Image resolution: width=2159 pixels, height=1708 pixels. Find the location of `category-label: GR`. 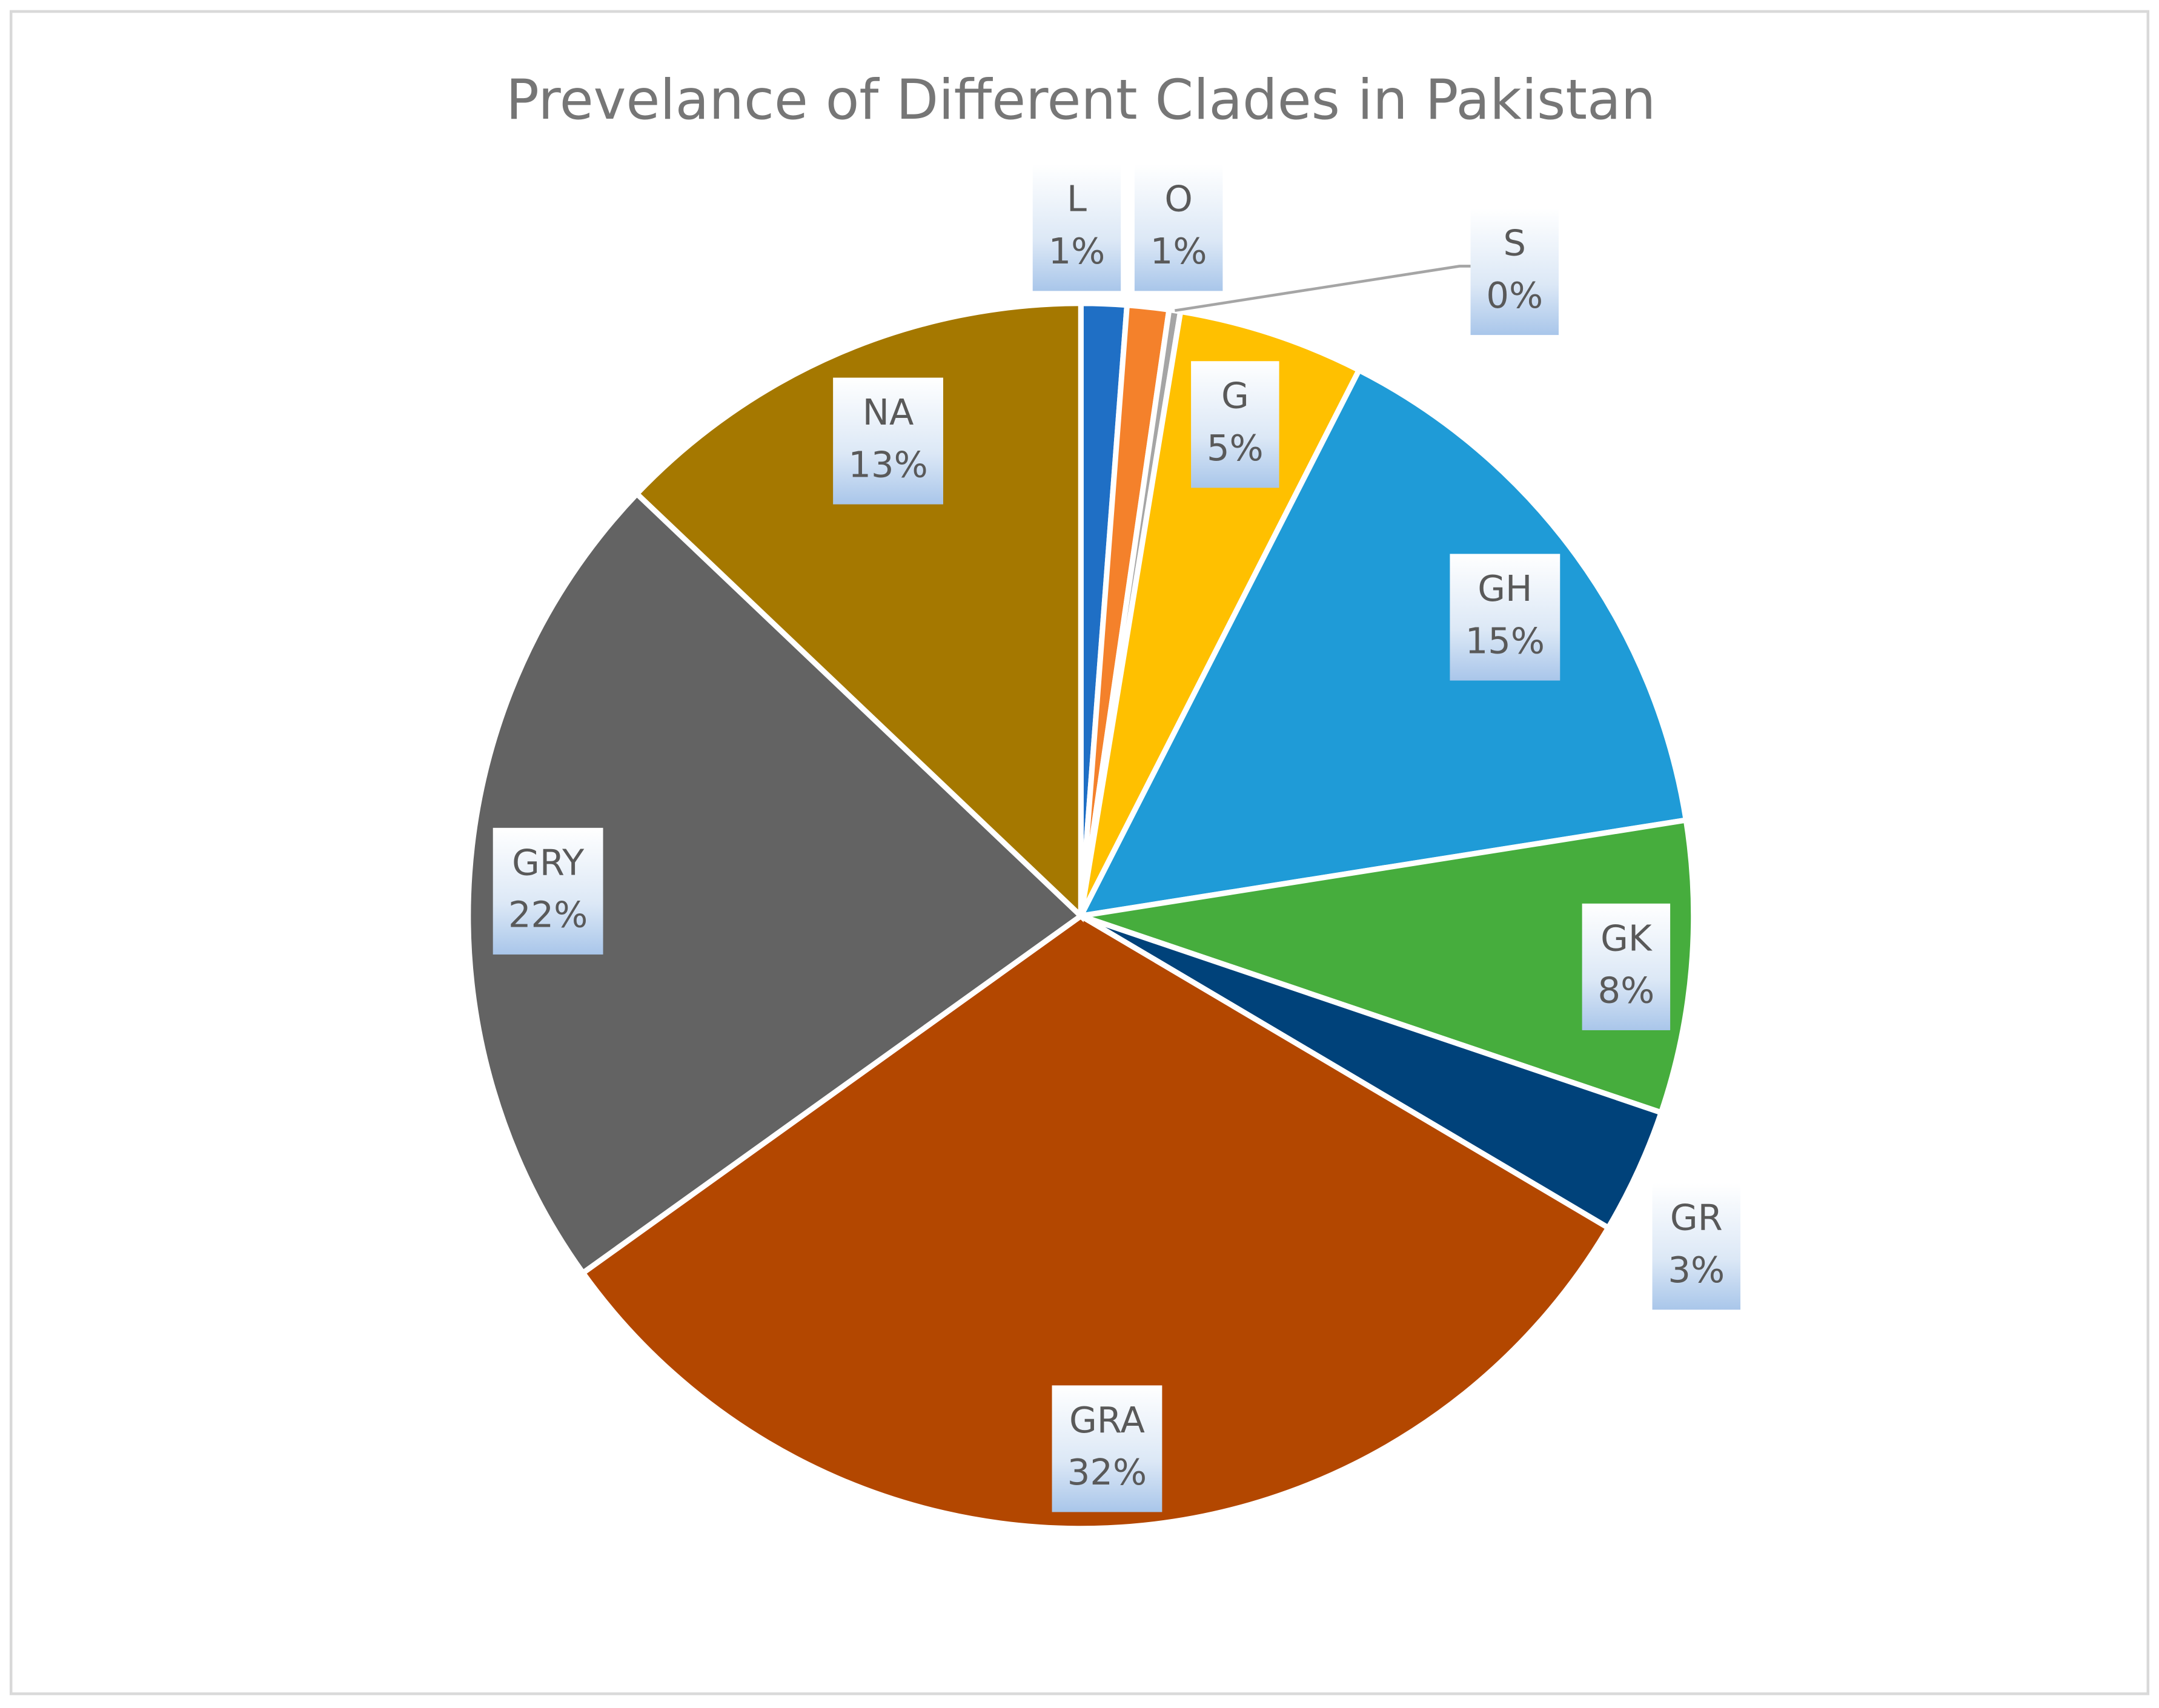

category-label: GR is located at coordinates (1697, 1218).